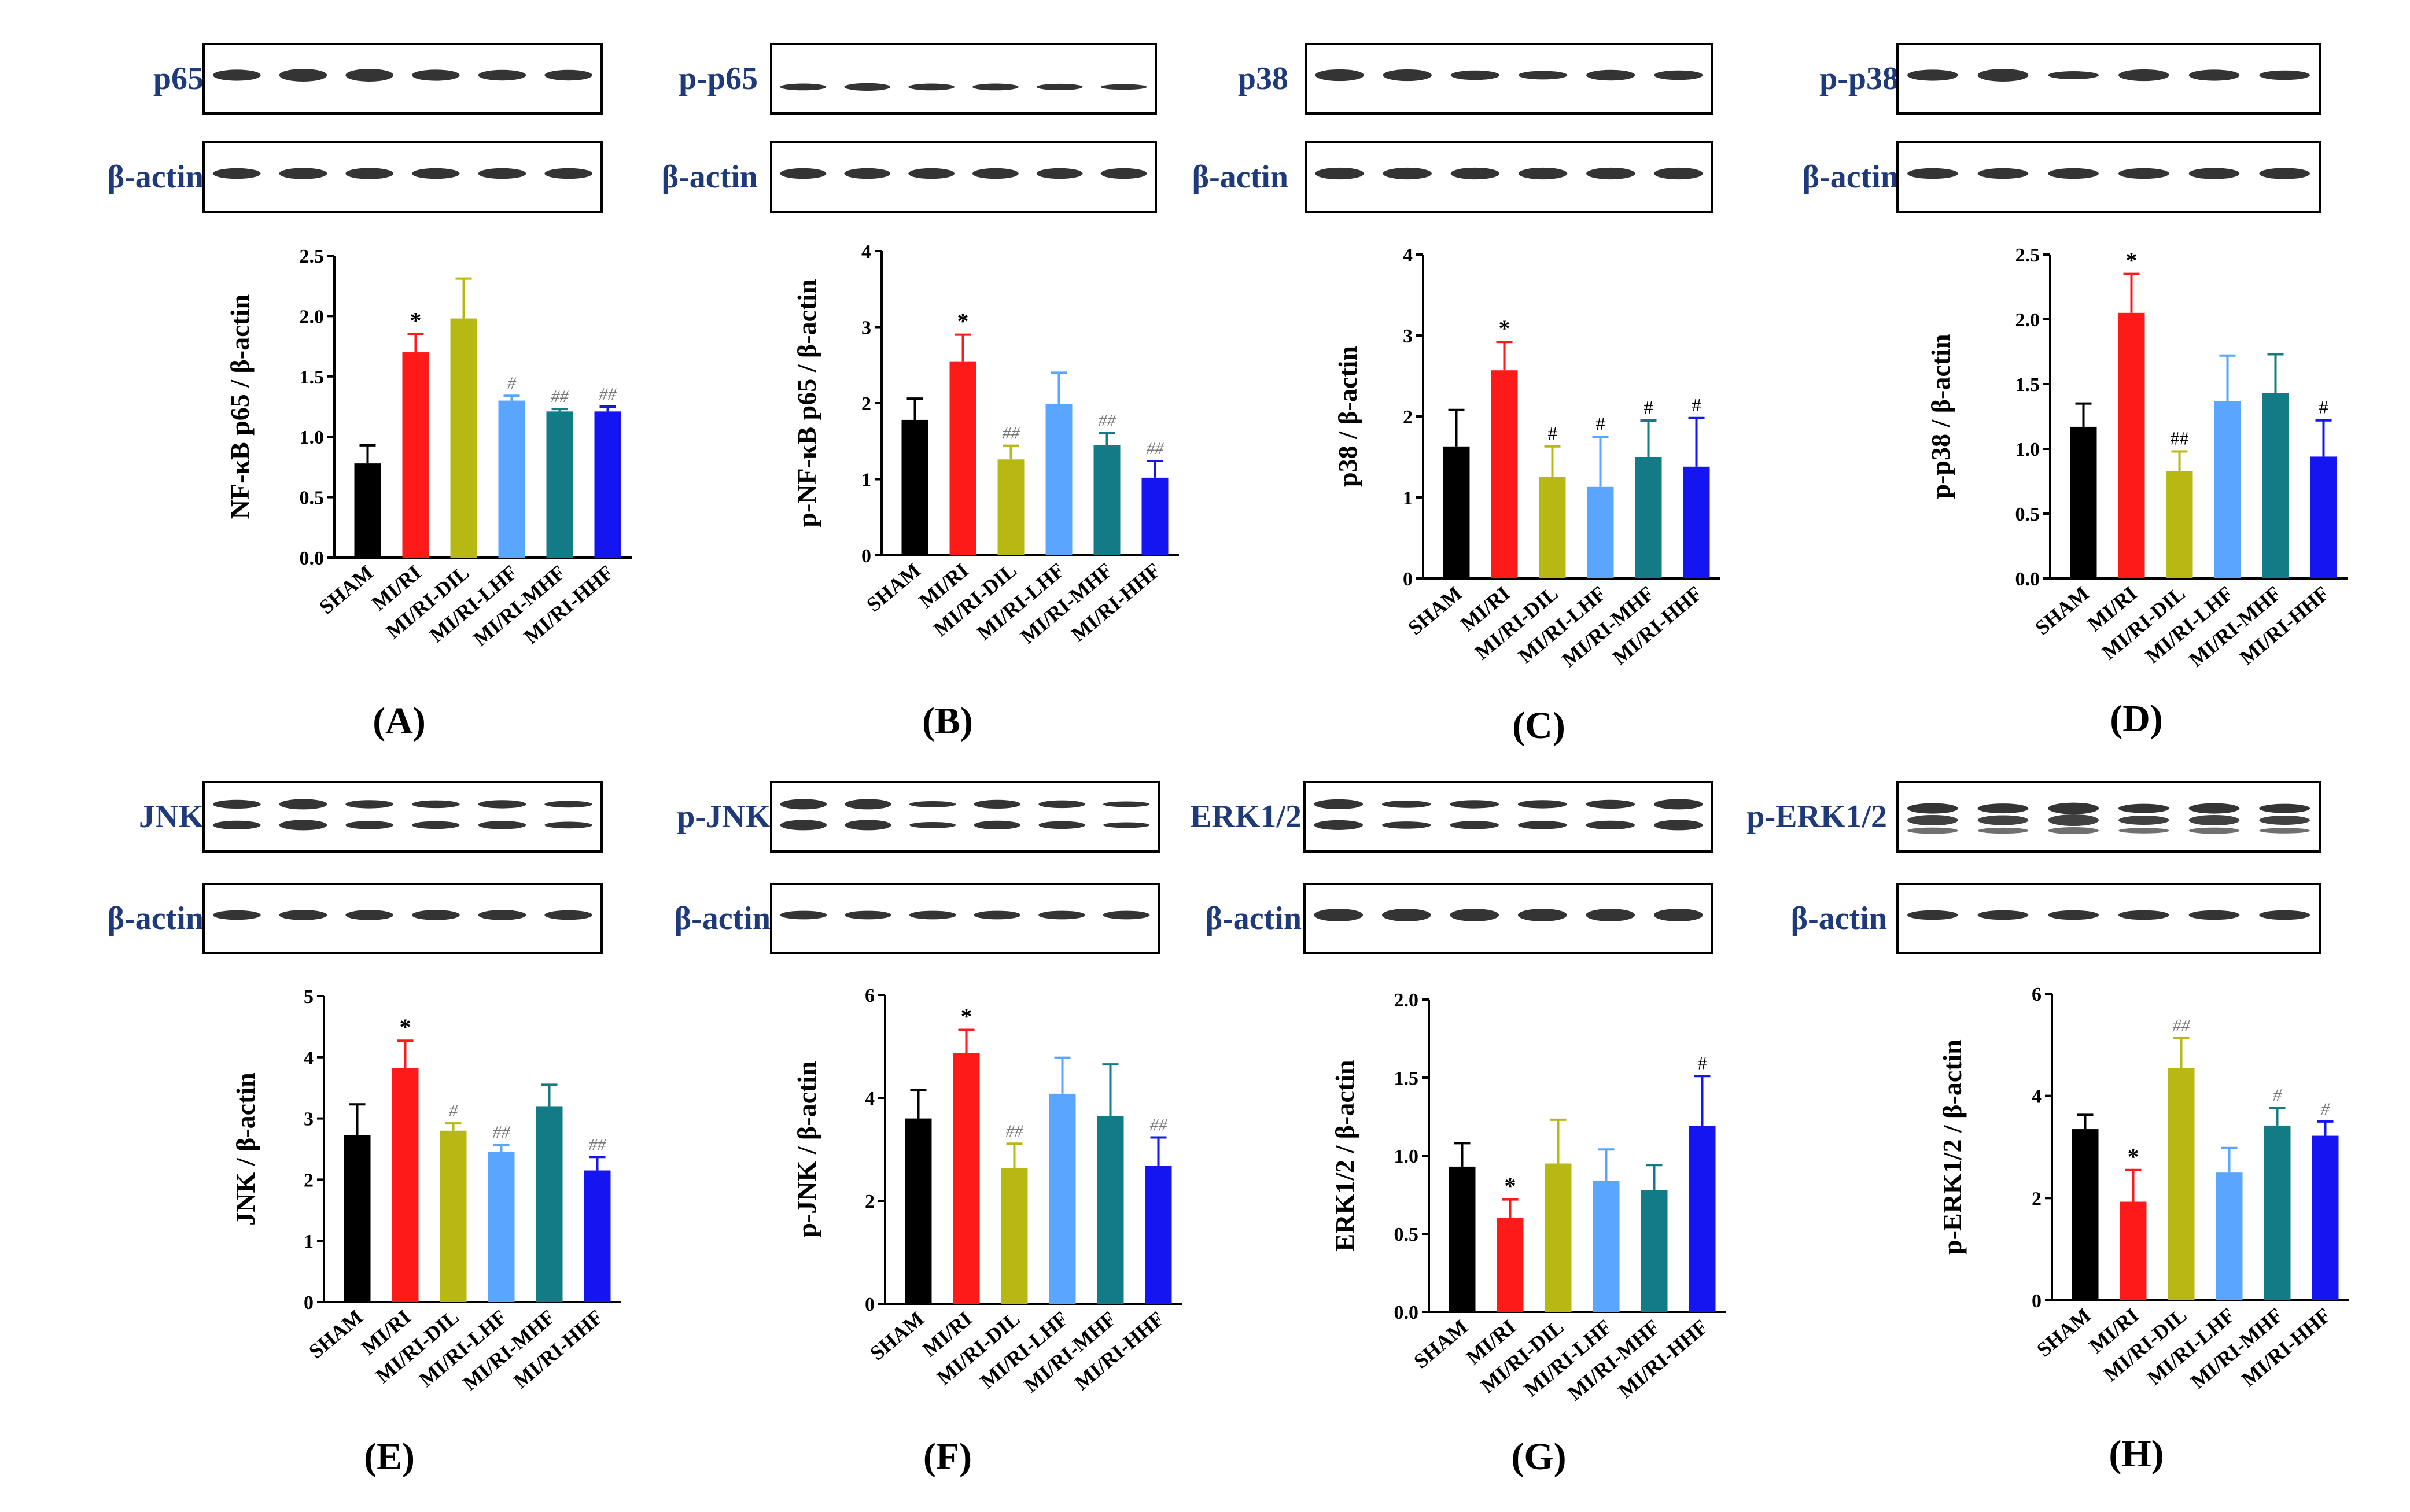 The height and width of the screenshot is (1512, 2410). What do you see at coordinates (910, 128) in the screenshot?
I see `blot-group: p-p65 β-actin` at bounding box center [910, 128].